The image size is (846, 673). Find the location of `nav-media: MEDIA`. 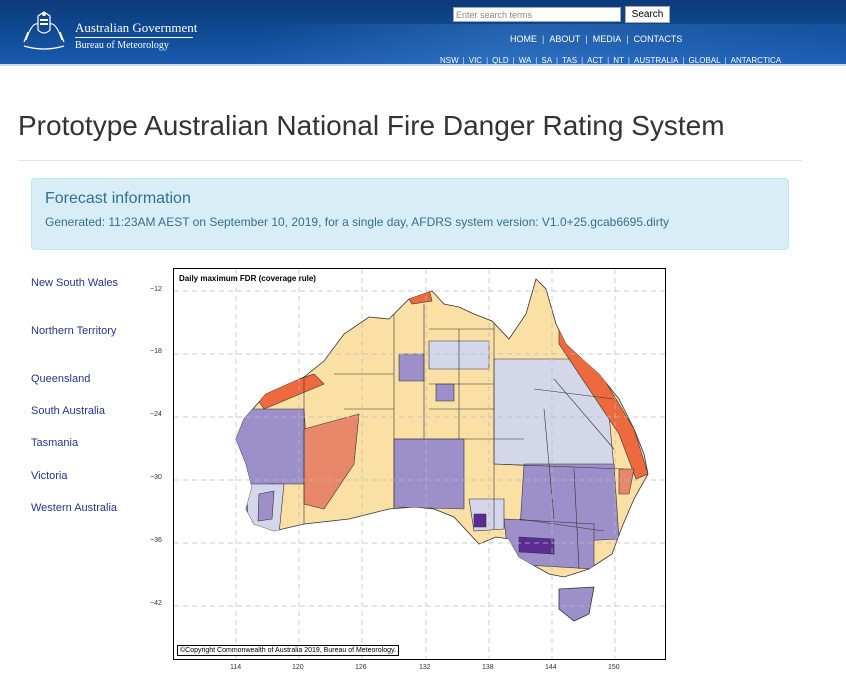

nav-media: MEDIA is located at coordinates (607, 39).